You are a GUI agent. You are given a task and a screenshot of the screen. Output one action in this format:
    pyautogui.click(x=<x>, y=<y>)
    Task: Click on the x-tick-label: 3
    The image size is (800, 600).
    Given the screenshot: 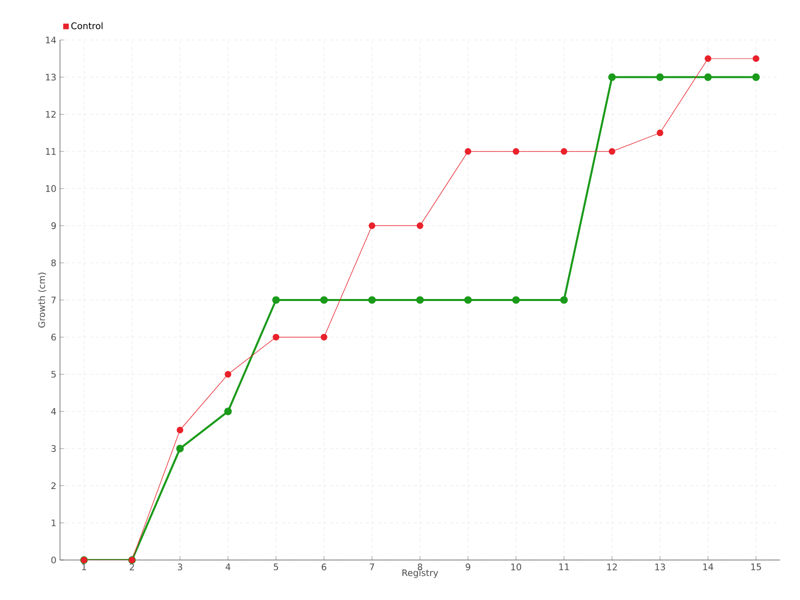 What is the action you would take?
    pyautogui.click(x=180, y=567)
    